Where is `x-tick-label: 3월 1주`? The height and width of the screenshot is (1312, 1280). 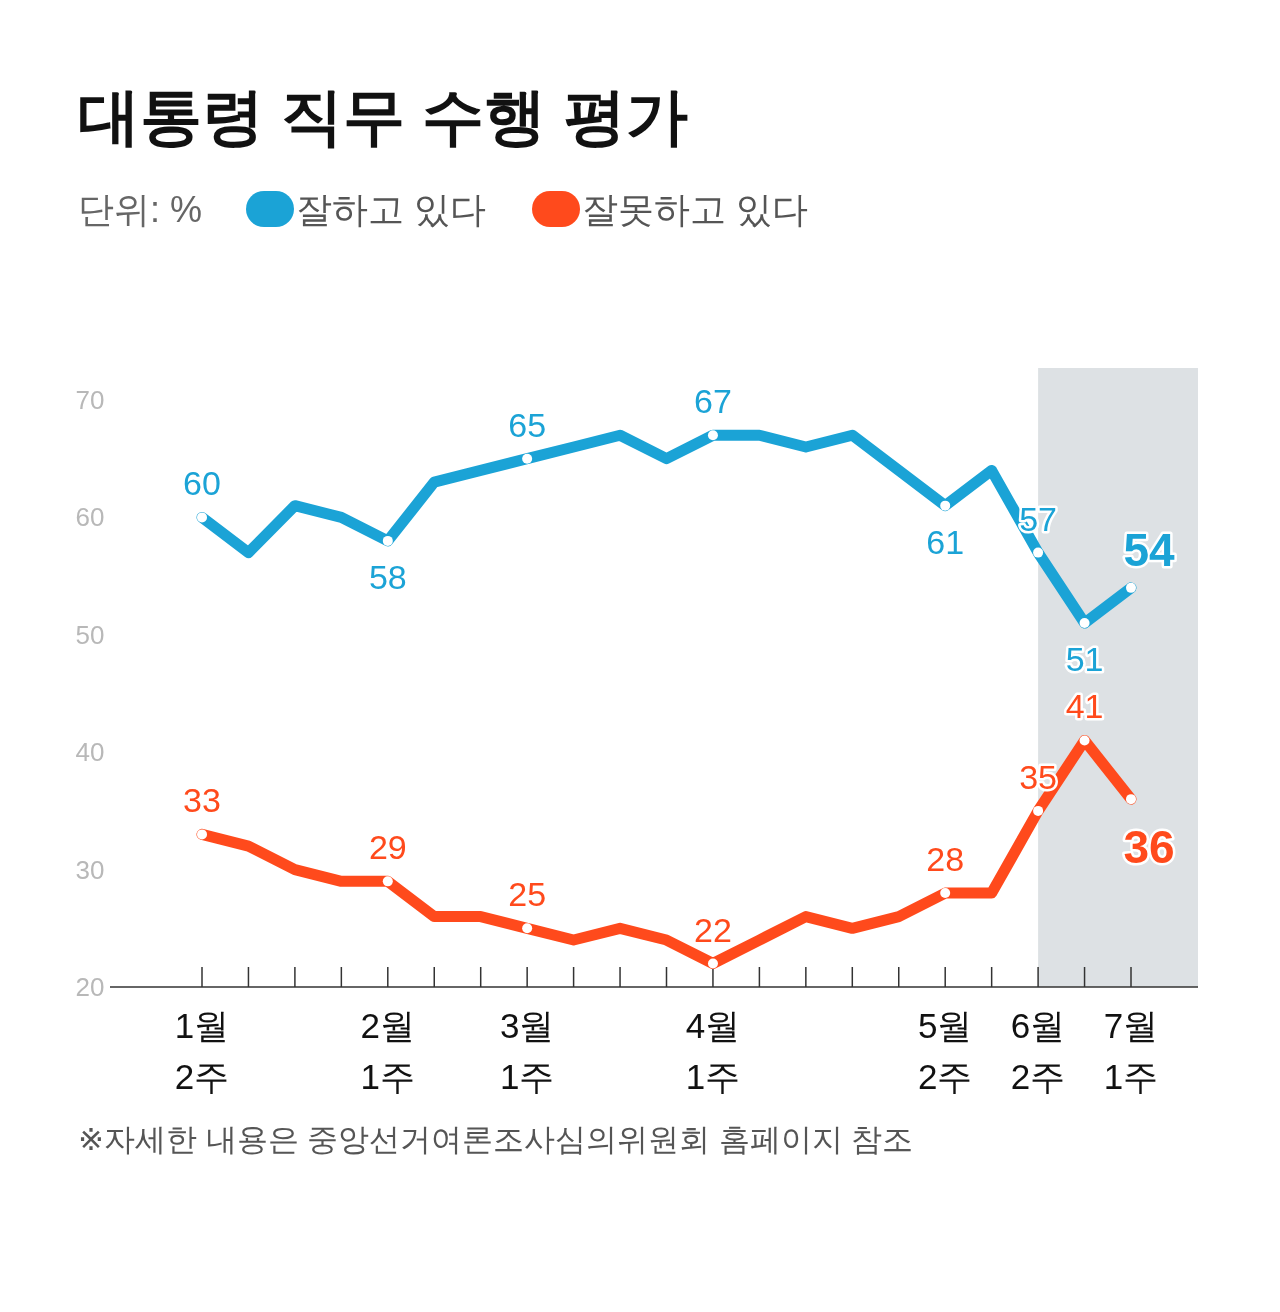 x-tick-label: 3월 1주 is located at coordinates (527, 1051).